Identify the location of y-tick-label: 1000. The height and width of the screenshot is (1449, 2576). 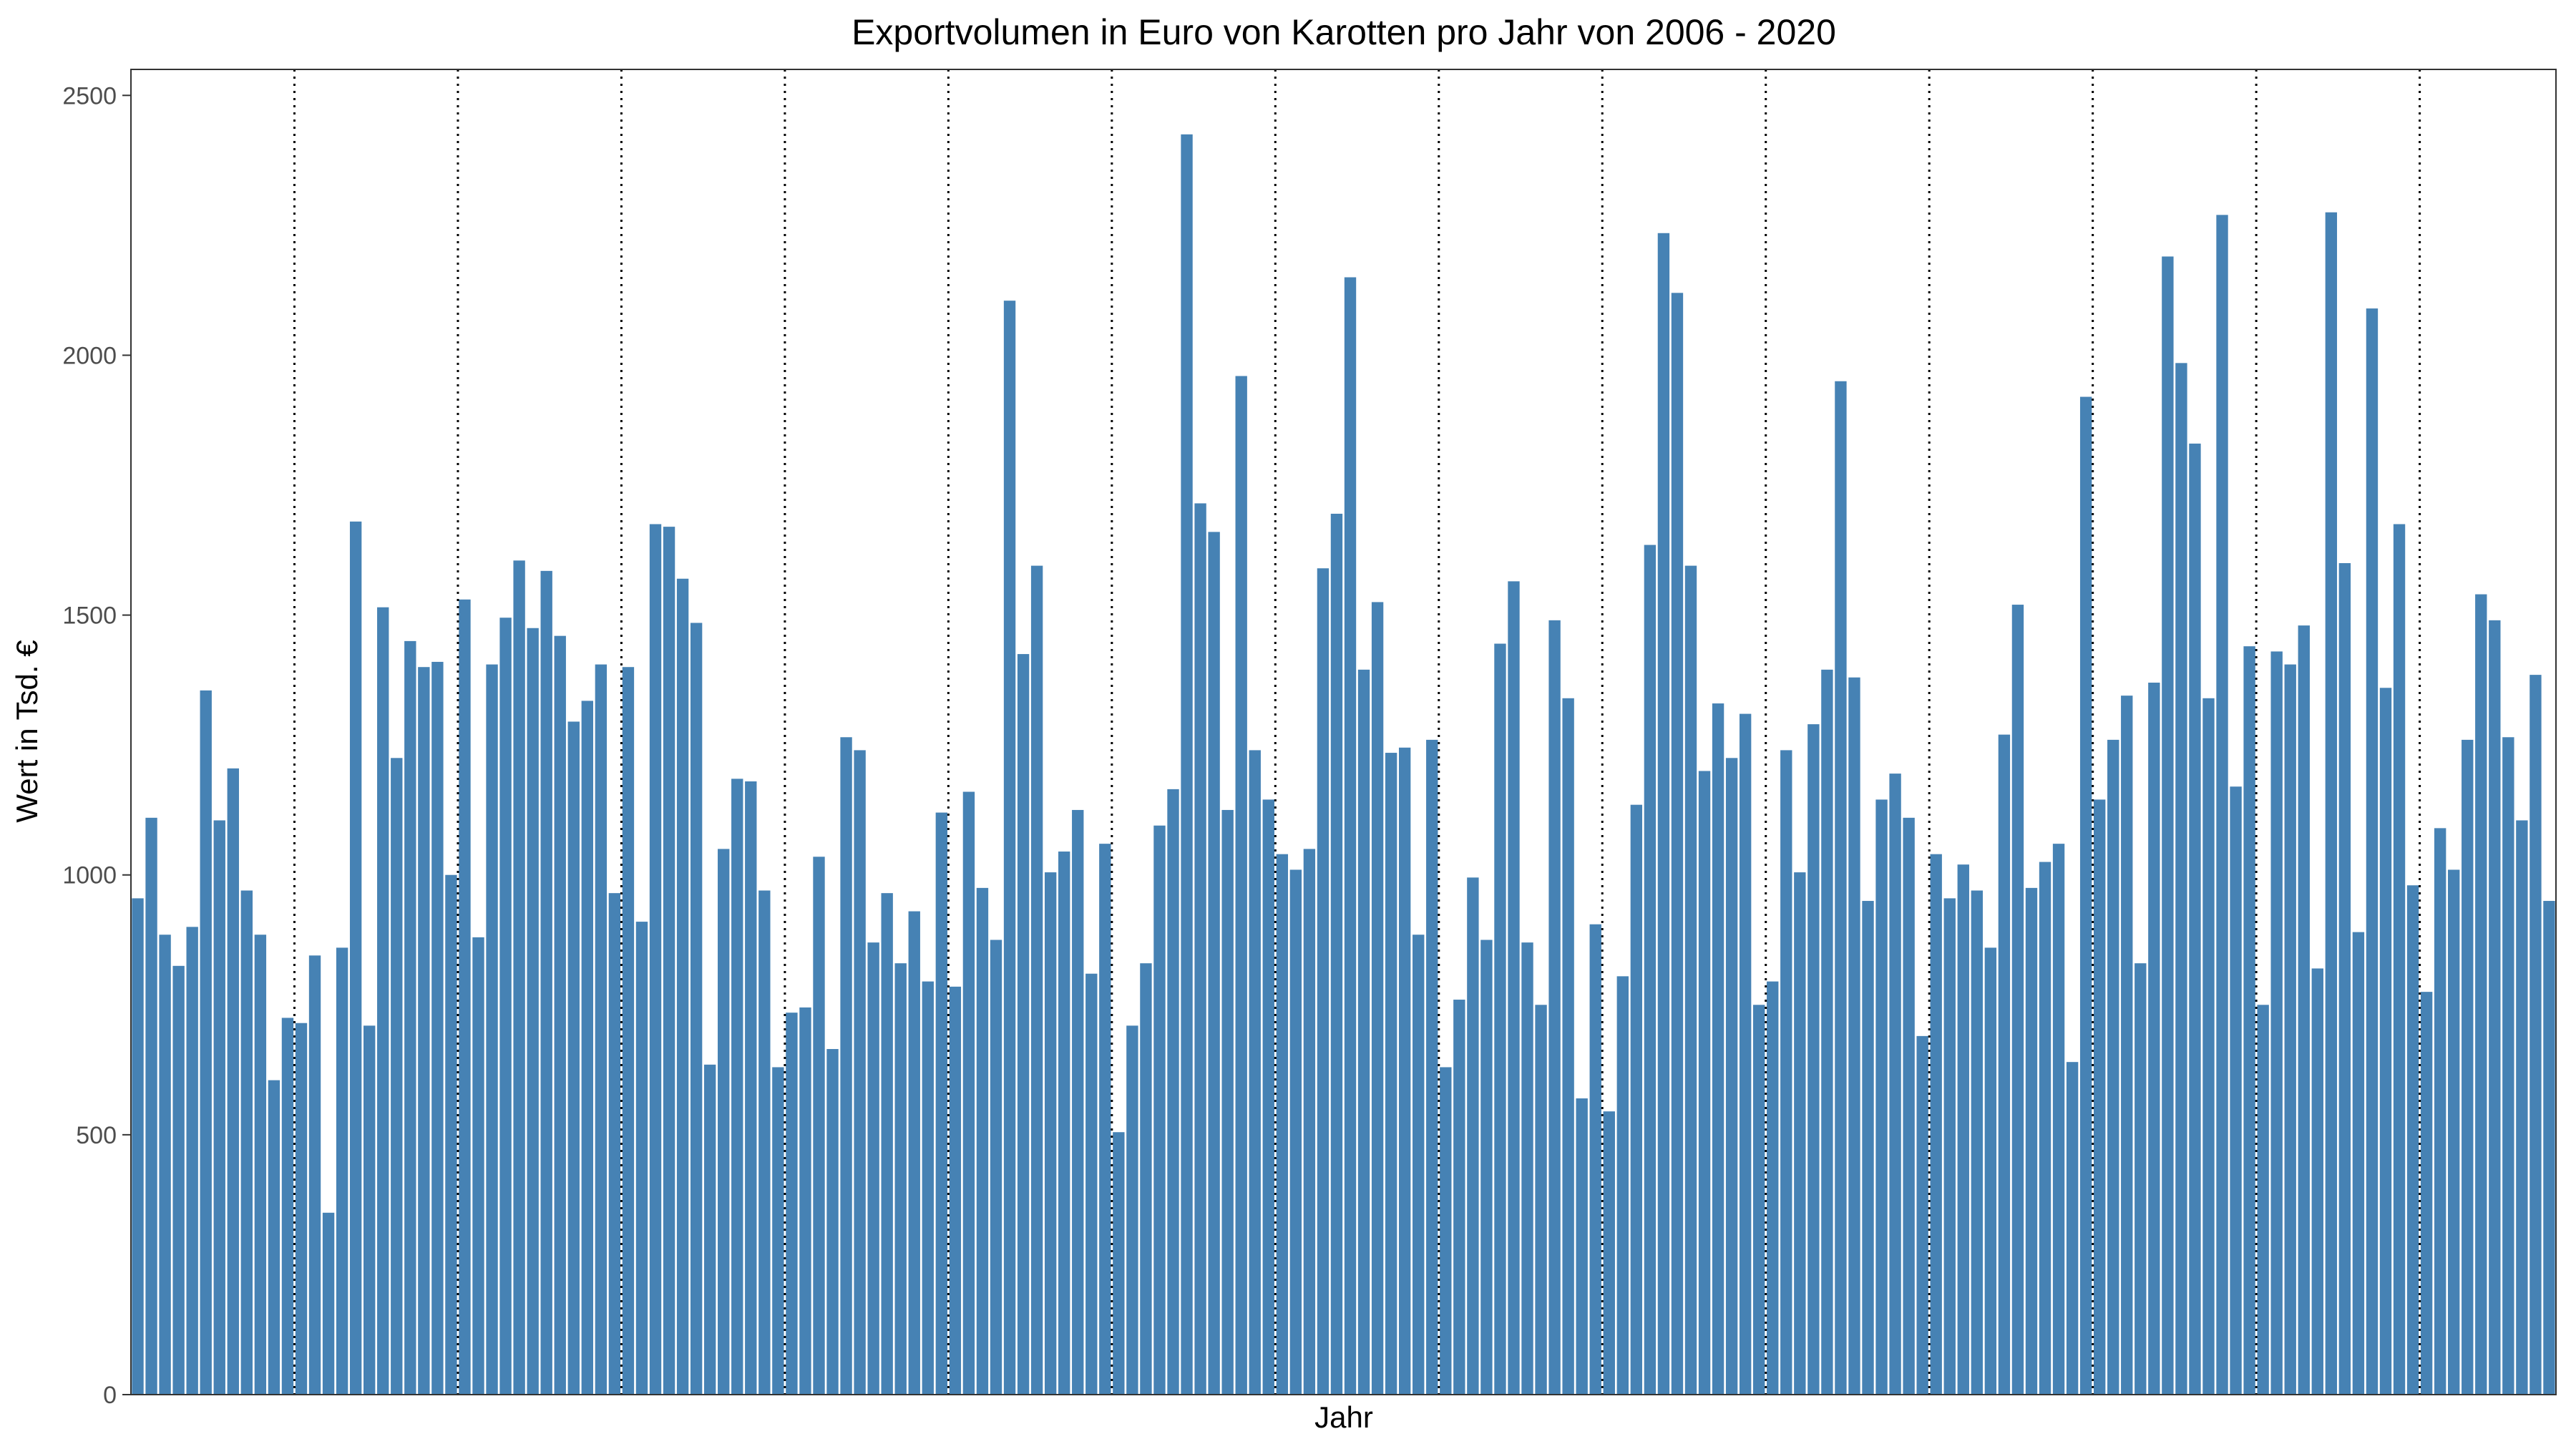
(89, 875).